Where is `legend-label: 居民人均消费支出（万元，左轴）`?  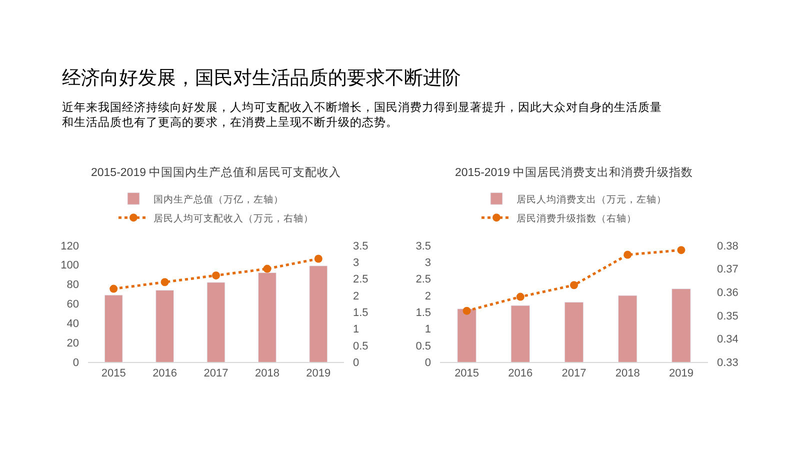 legend-label: 居民人均消费支出（万元，左轴） is located at coordinates (591, 199).